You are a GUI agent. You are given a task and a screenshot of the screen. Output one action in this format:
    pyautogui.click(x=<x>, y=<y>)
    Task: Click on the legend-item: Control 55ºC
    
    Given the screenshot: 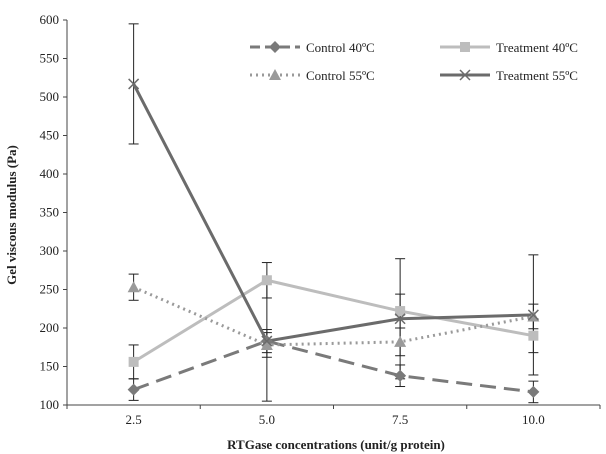 What is the action you would take?
    pyautogui.click(x=312, y=75)
    